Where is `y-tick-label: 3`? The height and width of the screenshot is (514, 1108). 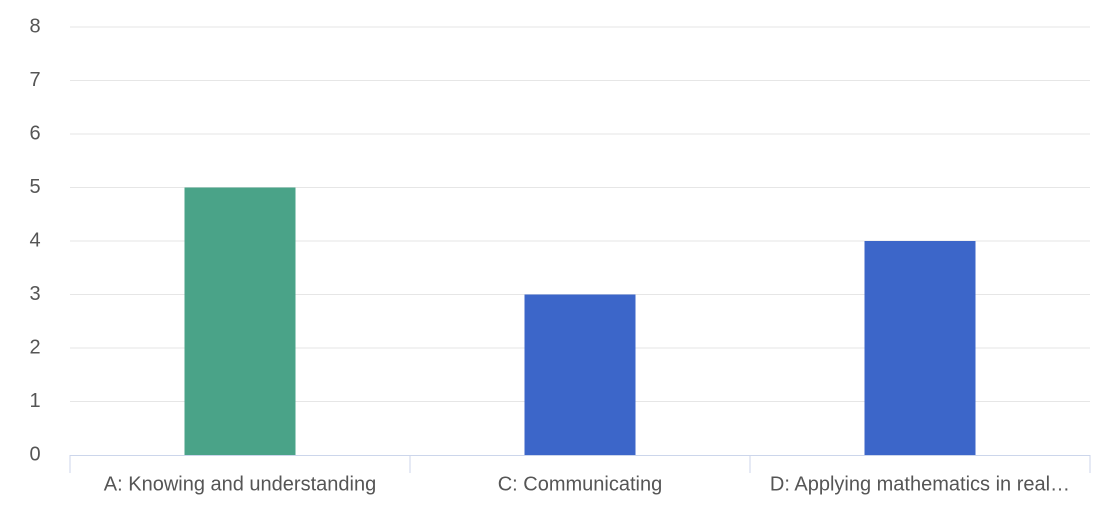
y-tick-label: 3 is located at coordinates (34, 294).